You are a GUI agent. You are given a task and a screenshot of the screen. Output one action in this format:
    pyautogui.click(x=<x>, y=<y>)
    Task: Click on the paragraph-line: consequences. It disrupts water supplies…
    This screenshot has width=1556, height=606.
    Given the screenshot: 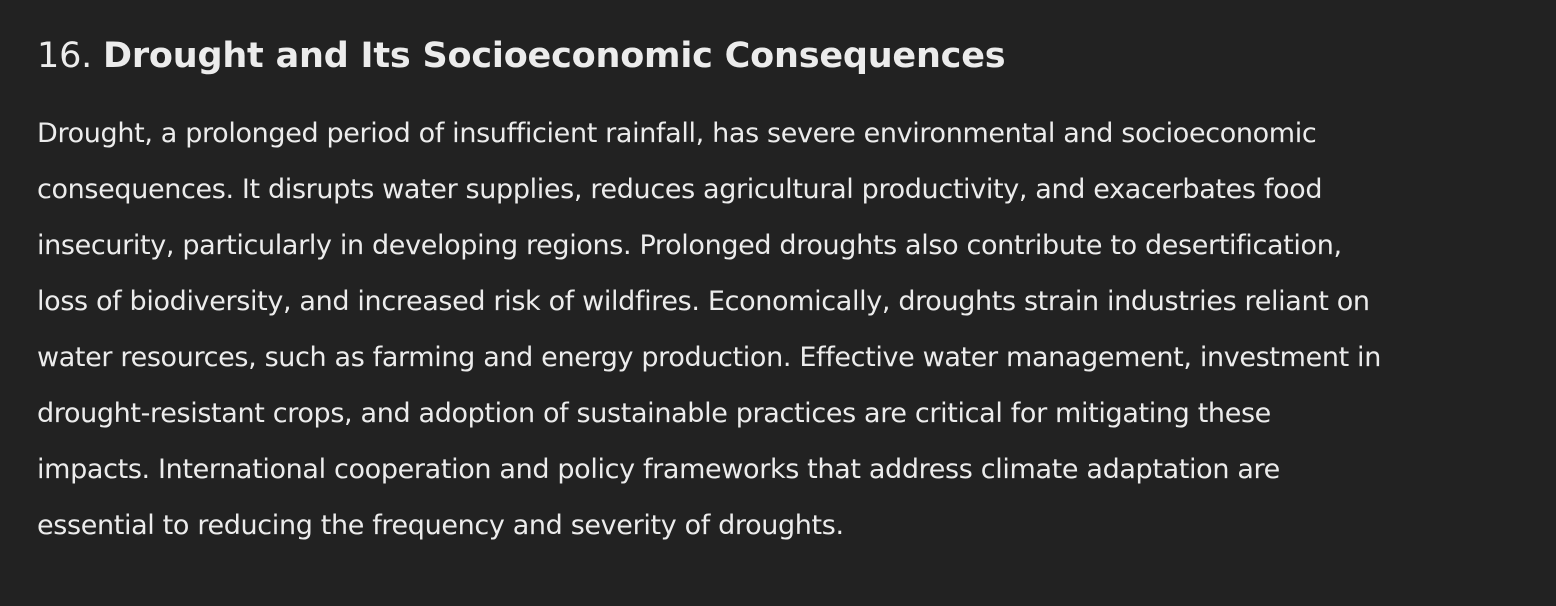 What is the action you would take?
    pyautogui.click(x=680, y=189)
    